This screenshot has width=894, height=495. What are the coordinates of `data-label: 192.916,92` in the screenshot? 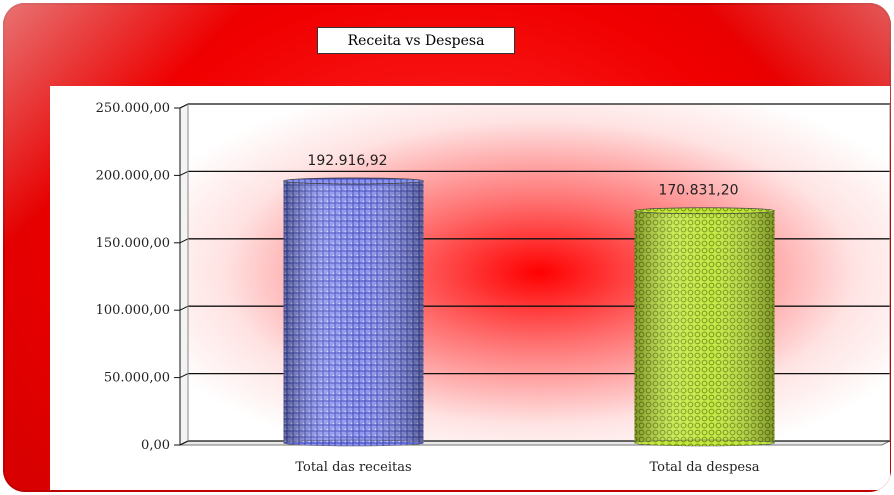 It's located at (347, 161).